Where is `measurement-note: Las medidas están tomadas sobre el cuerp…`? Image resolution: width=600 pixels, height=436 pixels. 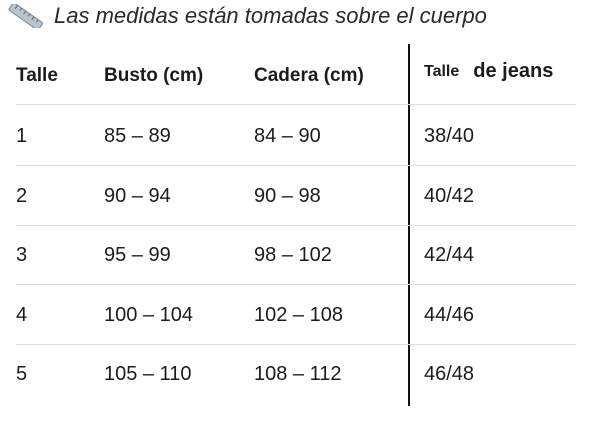 measurement-note: Las medidas están tomadas sobre el cuerp… is located at coordinates (246, 16).